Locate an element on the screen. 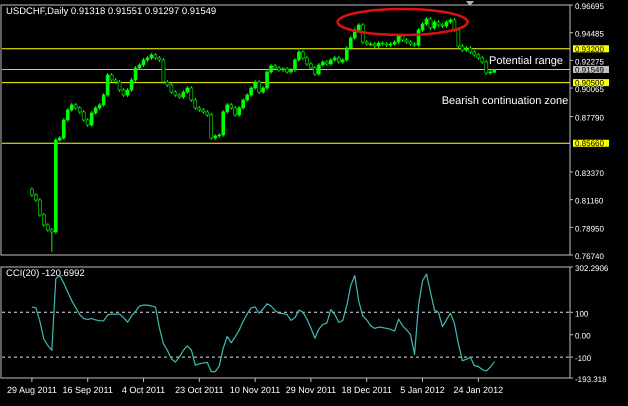 Image resolution: width=628 pixels, height=406 pixels. x-tick-label: 4 Oct 2011 is located at coordinates (144, 390).